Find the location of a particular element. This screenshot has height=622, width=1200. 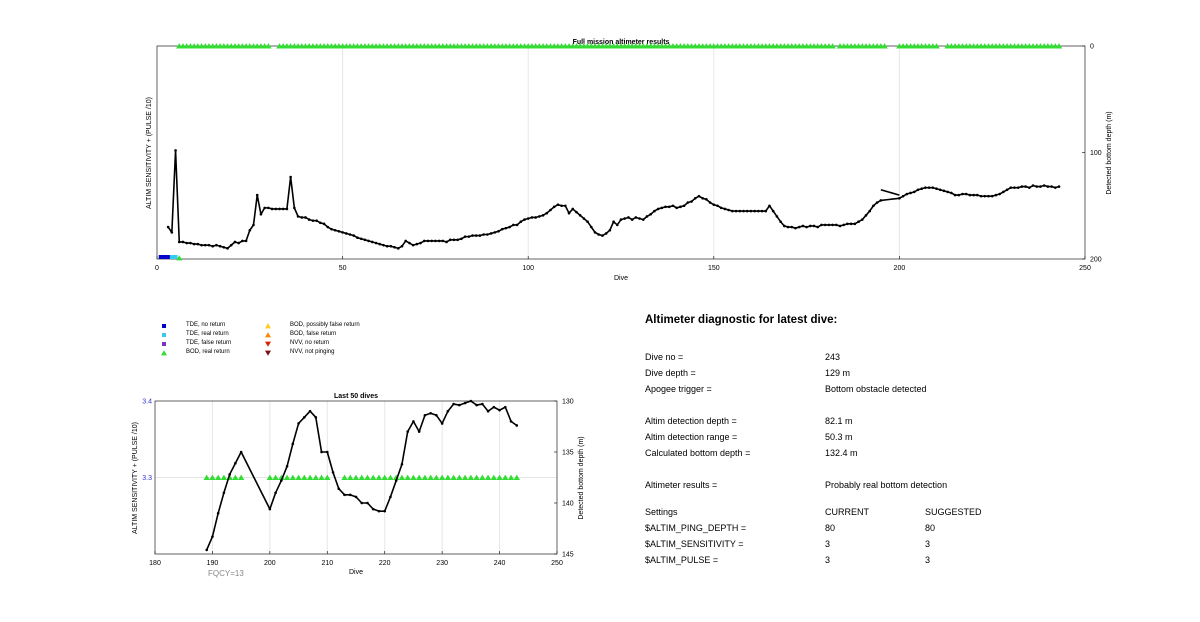

legend-label: TDE, no return is located at coordinates (206, 325).